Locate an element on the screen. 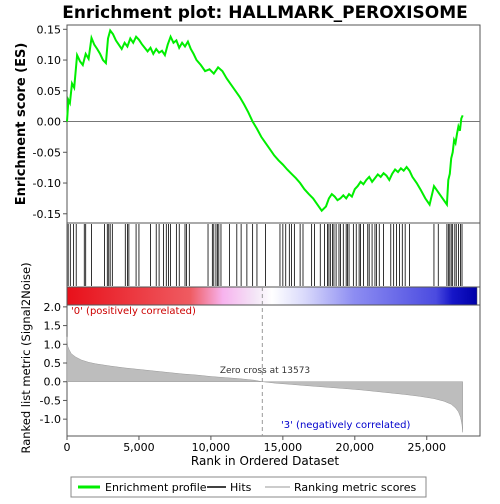 This screenshot has width=500, height=504. es-y-tick-label: 0.15 is located at coordinates (49, 29).